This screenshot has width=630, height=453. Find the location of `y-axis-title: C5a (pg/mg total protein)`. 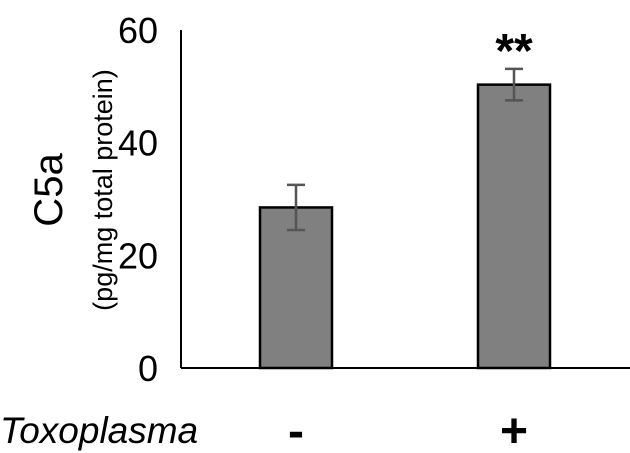

y-axis-title: C5a (pg/mg total protein) is located at coordinates (72, 190).